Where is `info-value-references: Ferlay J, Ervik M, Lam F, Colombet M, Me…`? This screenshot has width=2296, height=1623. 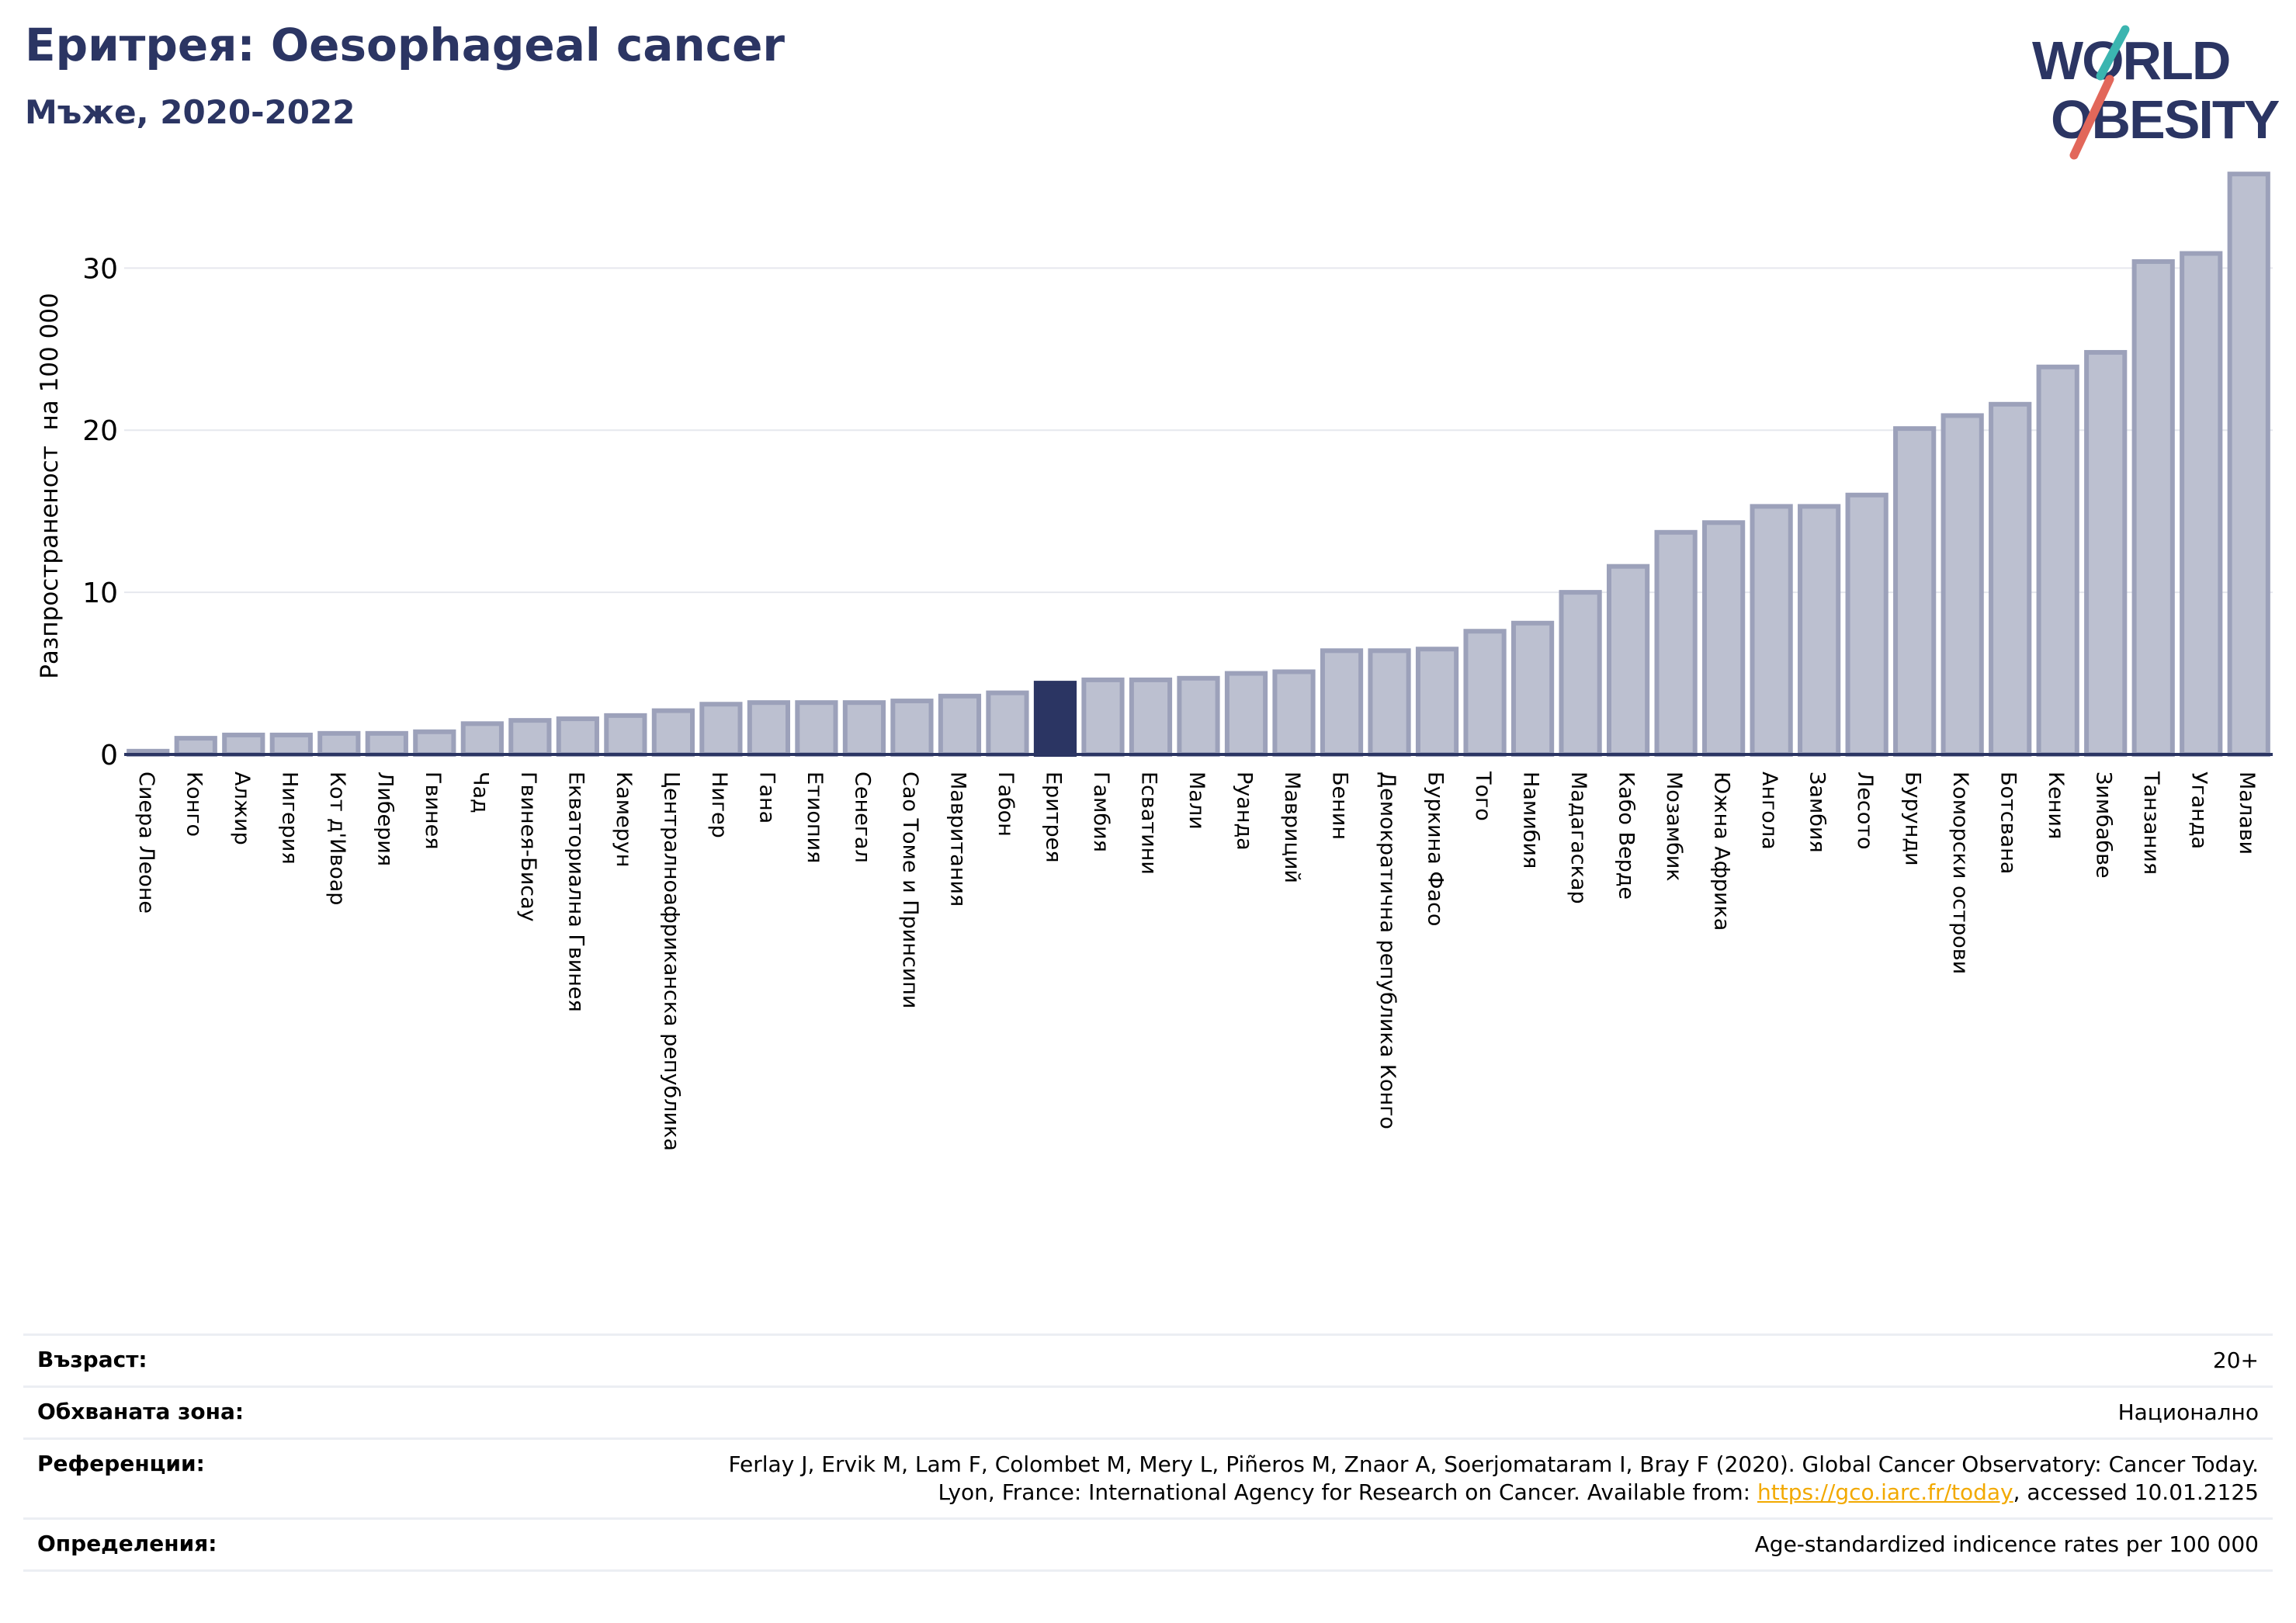
info-value-references: Ferlay J, Ervik M, Lam F, Colombet M, Me… is located at coordinates (1302, 1478).